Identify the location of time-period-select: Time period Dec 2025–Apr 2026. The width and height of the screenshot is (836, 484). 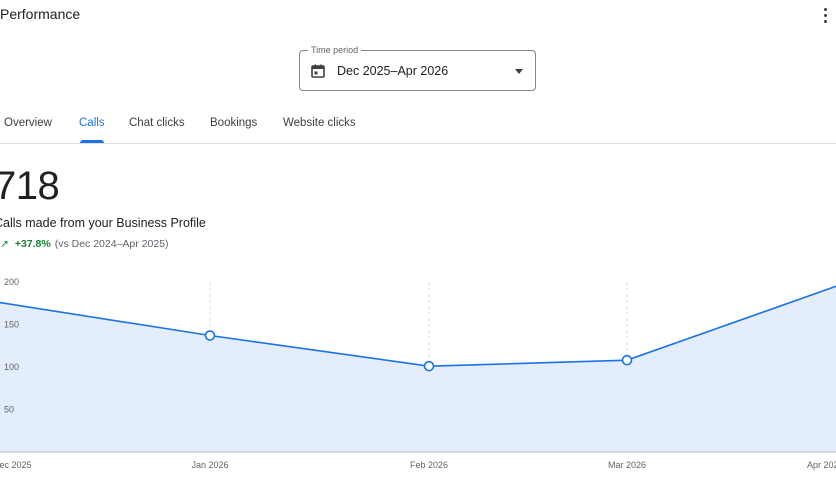
(417, 67).